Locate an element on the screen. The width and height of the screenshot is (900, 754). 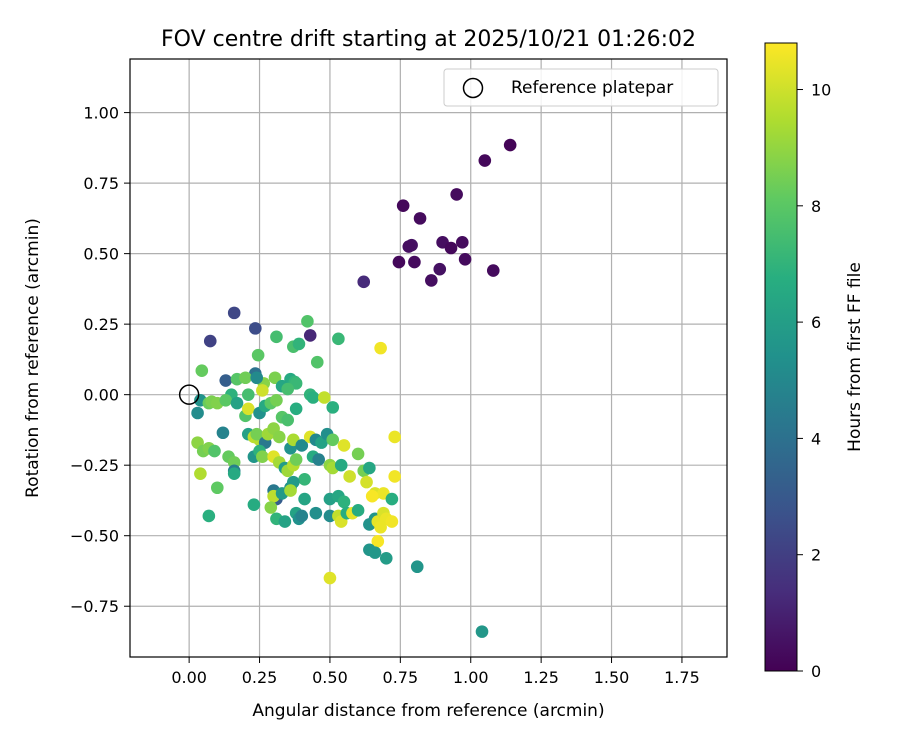
x-tick-label: 0.25 is located at coordinates (260, 677).